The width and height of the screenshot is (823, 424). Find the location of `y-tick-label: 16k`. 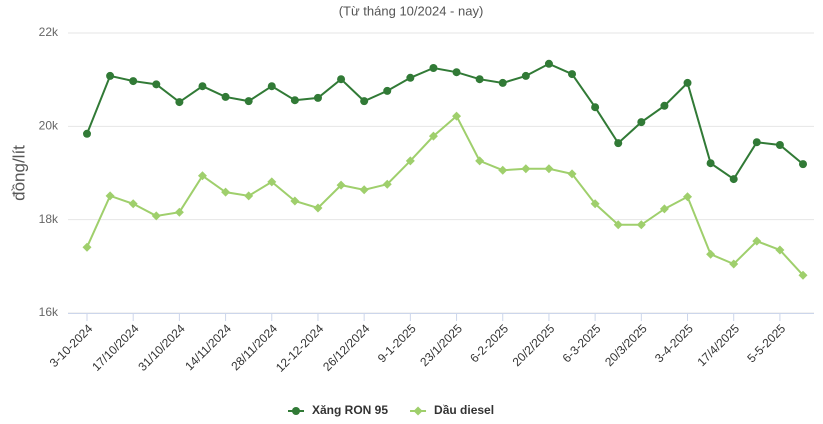

y-tick-label: 16k is located at coordinates (49, 312).